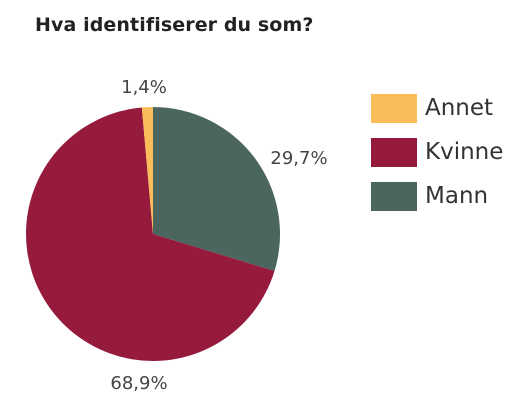  What do you see at coordinates (216, 189) in the screenshot?
I see `pie-slice-mann` at bounding box center [216, 189].